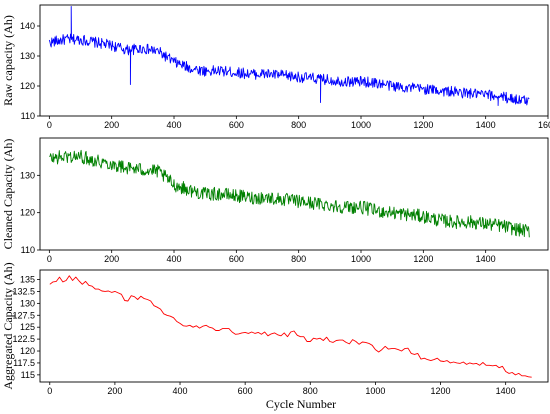 Image resolution: width=550 pixels, height=414 pixels. What do you see at coordinates (8, 325) in the screenshot?
I see `y-axis-label: Aggregated Capacity (Ah)` at bounding box center [8, 325].